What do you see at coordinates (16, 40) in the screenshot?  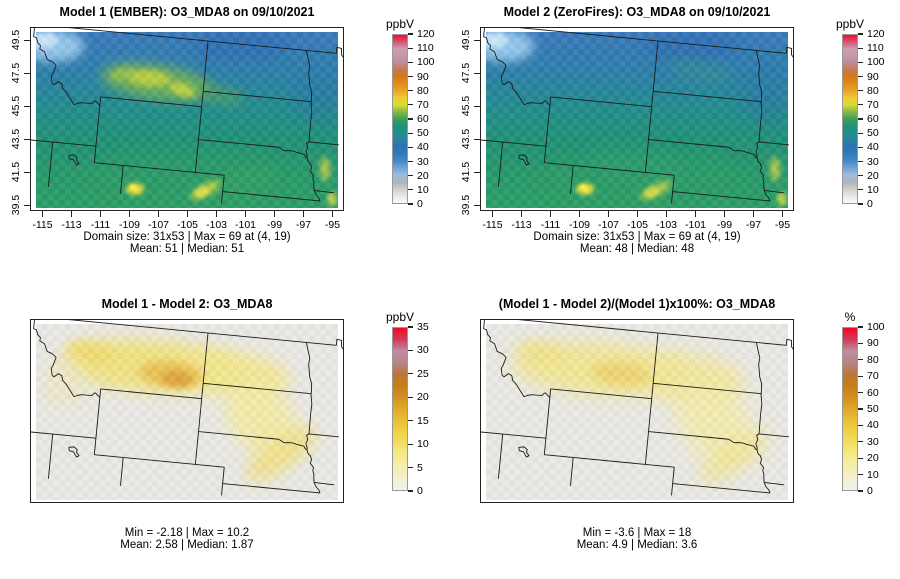 I see `y-tick-label: 49.5` at bounding box center [16, 40].